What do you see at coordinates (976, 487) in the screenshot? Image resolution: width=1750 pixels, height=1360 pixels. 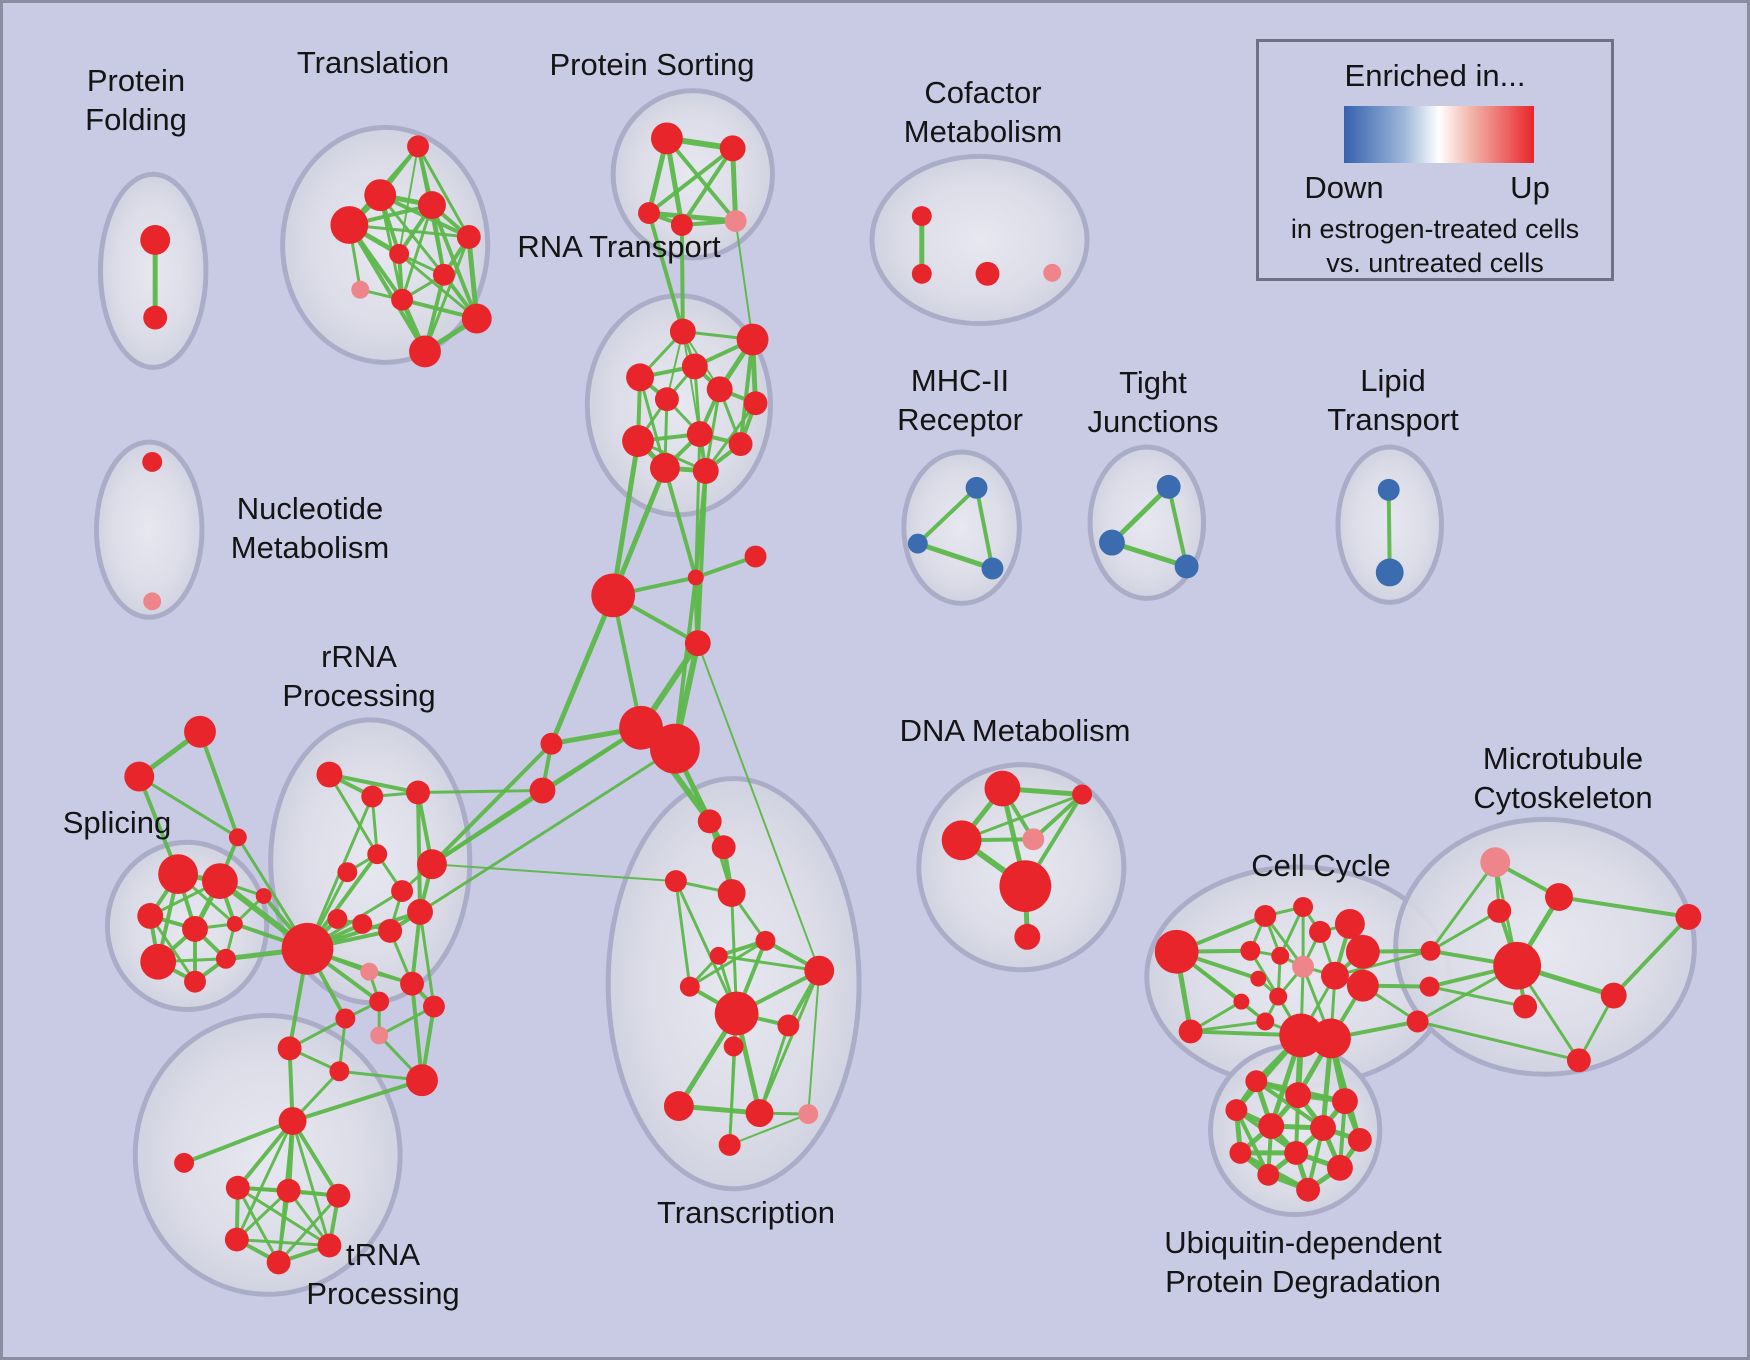 I see `node-mhc-ii-receptor` at bounding box center [976, 487].